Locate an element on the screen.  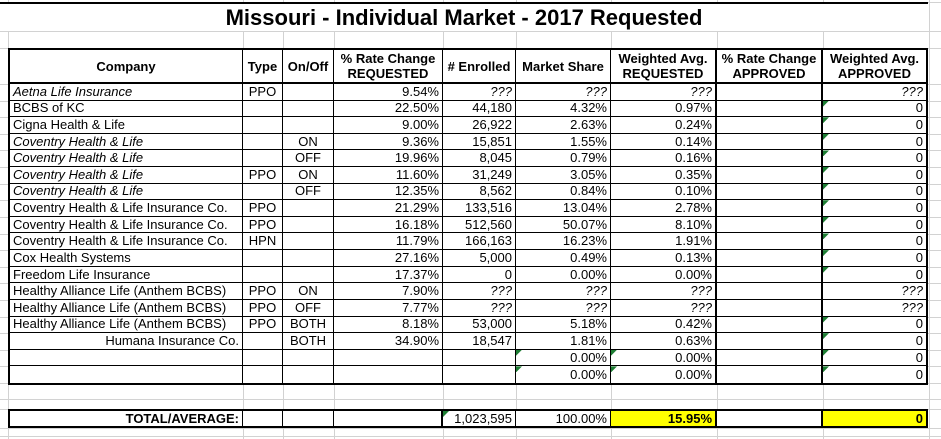
header-weighted-avg-approved: Weighted Avg. APPROVED is located at coordinates (874, 66).